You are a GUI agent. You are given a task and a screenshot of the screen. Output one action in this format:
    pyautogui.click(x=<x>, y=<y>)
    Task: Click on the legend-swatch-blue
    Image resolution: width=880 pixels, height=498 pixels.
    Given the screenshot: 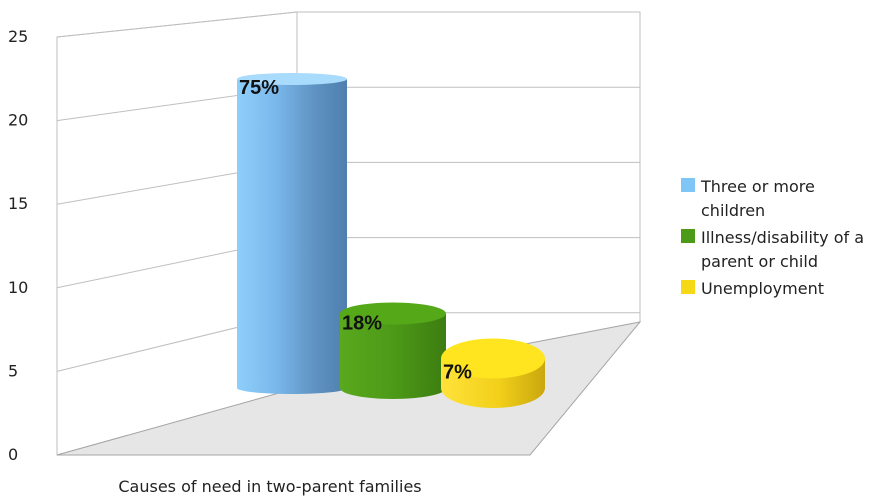 What is the action you would take?
    pyautogui.click(x=688, y=185)
    